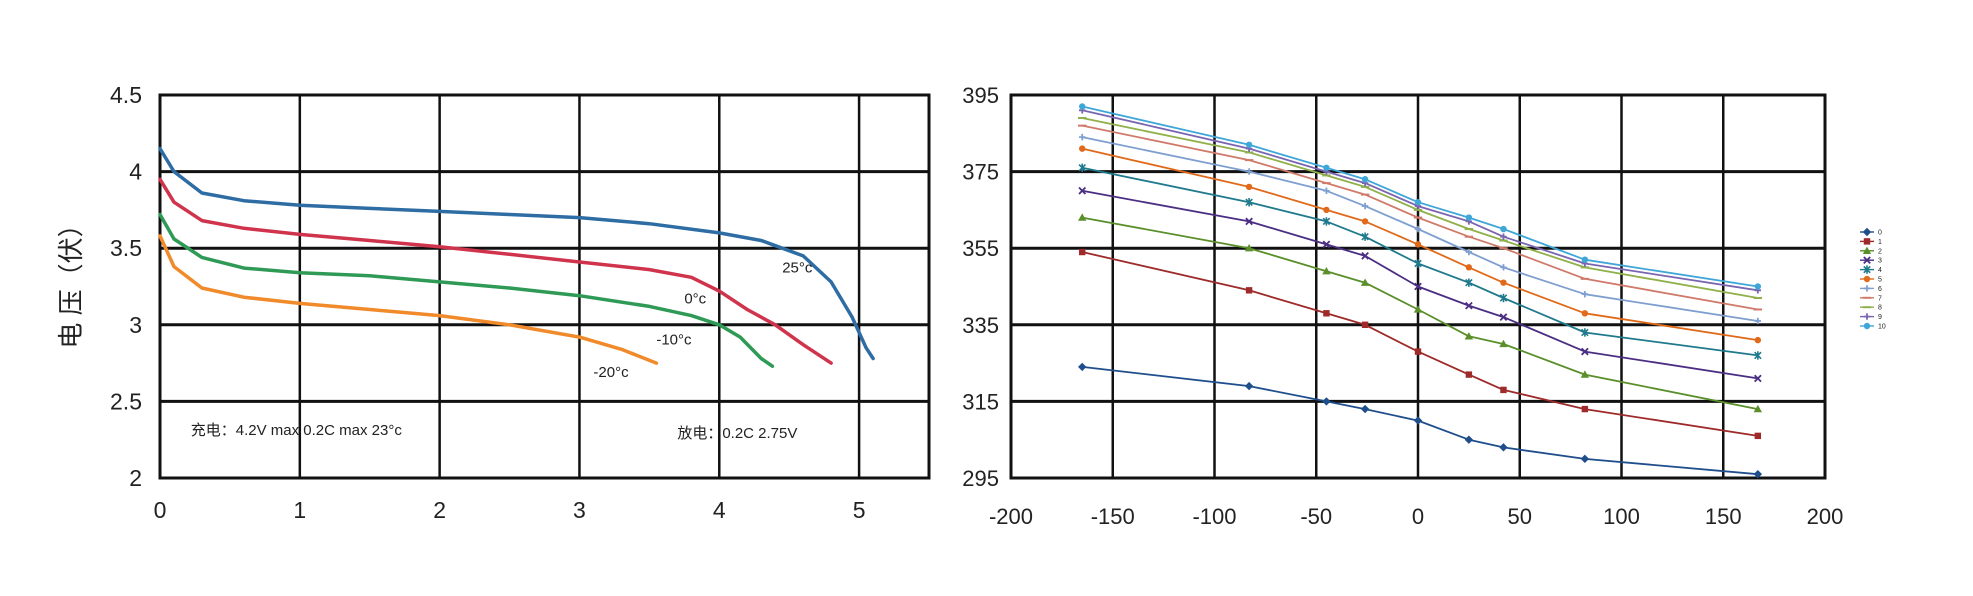  I want to click on legend-item: 0, so click(1871, 232).